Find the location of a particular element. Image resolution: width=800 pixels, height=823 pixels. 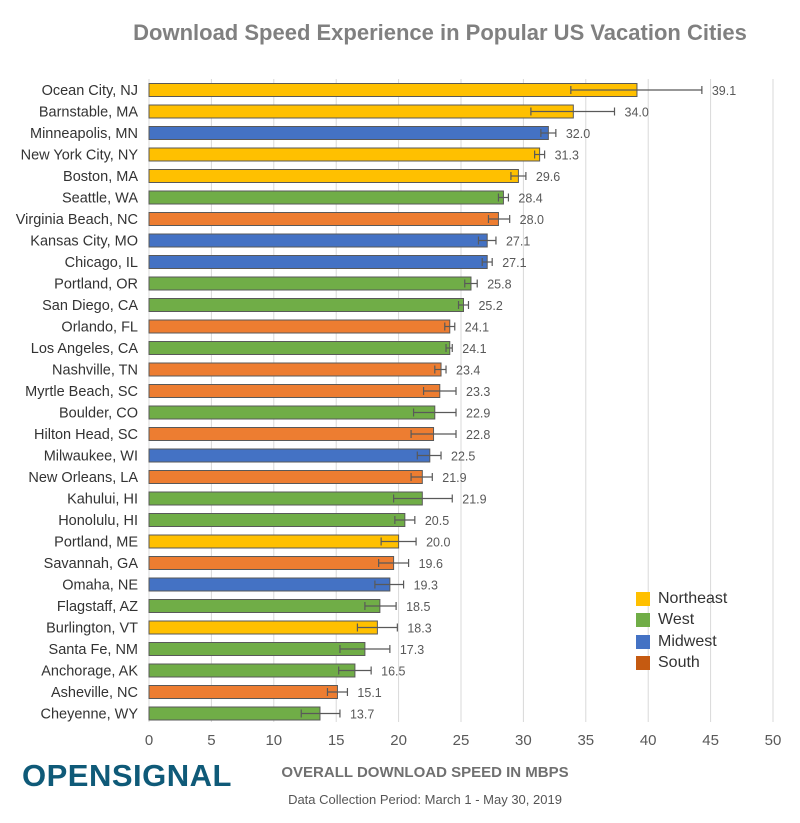

value-label-los-angeles-ca: 24.1 is located at coordinates (474, 349).